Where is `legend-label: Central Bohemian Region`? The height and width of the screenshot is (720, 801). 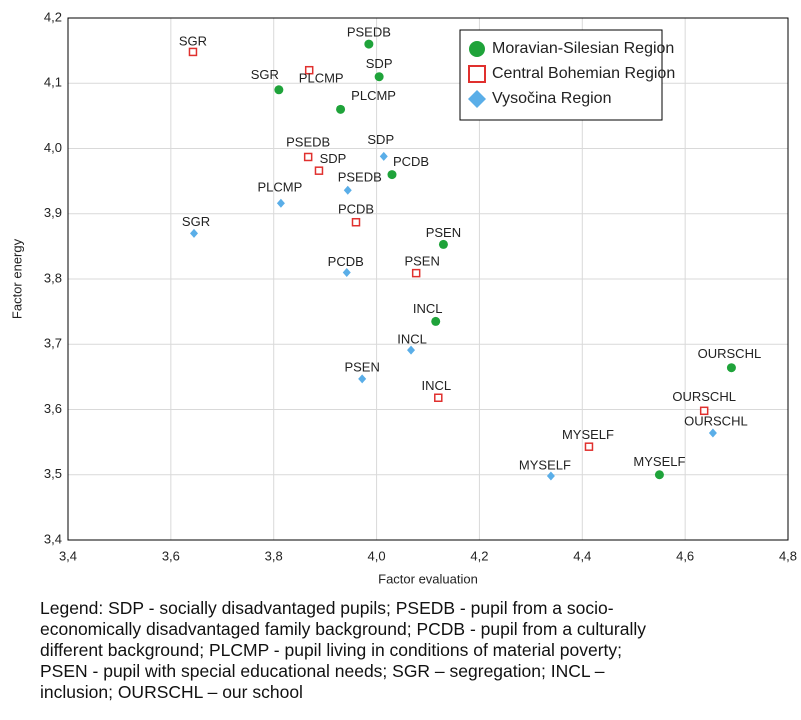 legend-label: Central Bohemian Region is located at coordinates (583, 73).